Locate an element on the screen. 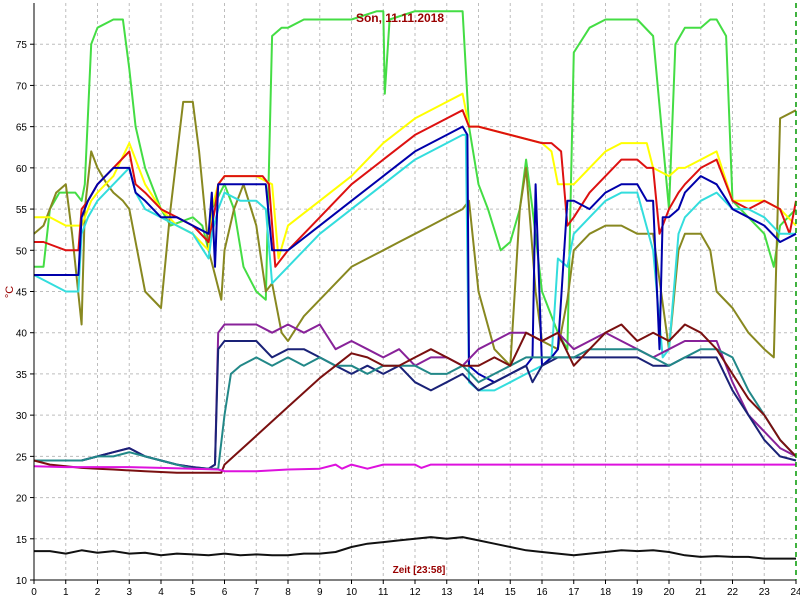 This screenshot has width=800, height=605. y-tick-label-55: 55 is located at coordinates (22, 210).